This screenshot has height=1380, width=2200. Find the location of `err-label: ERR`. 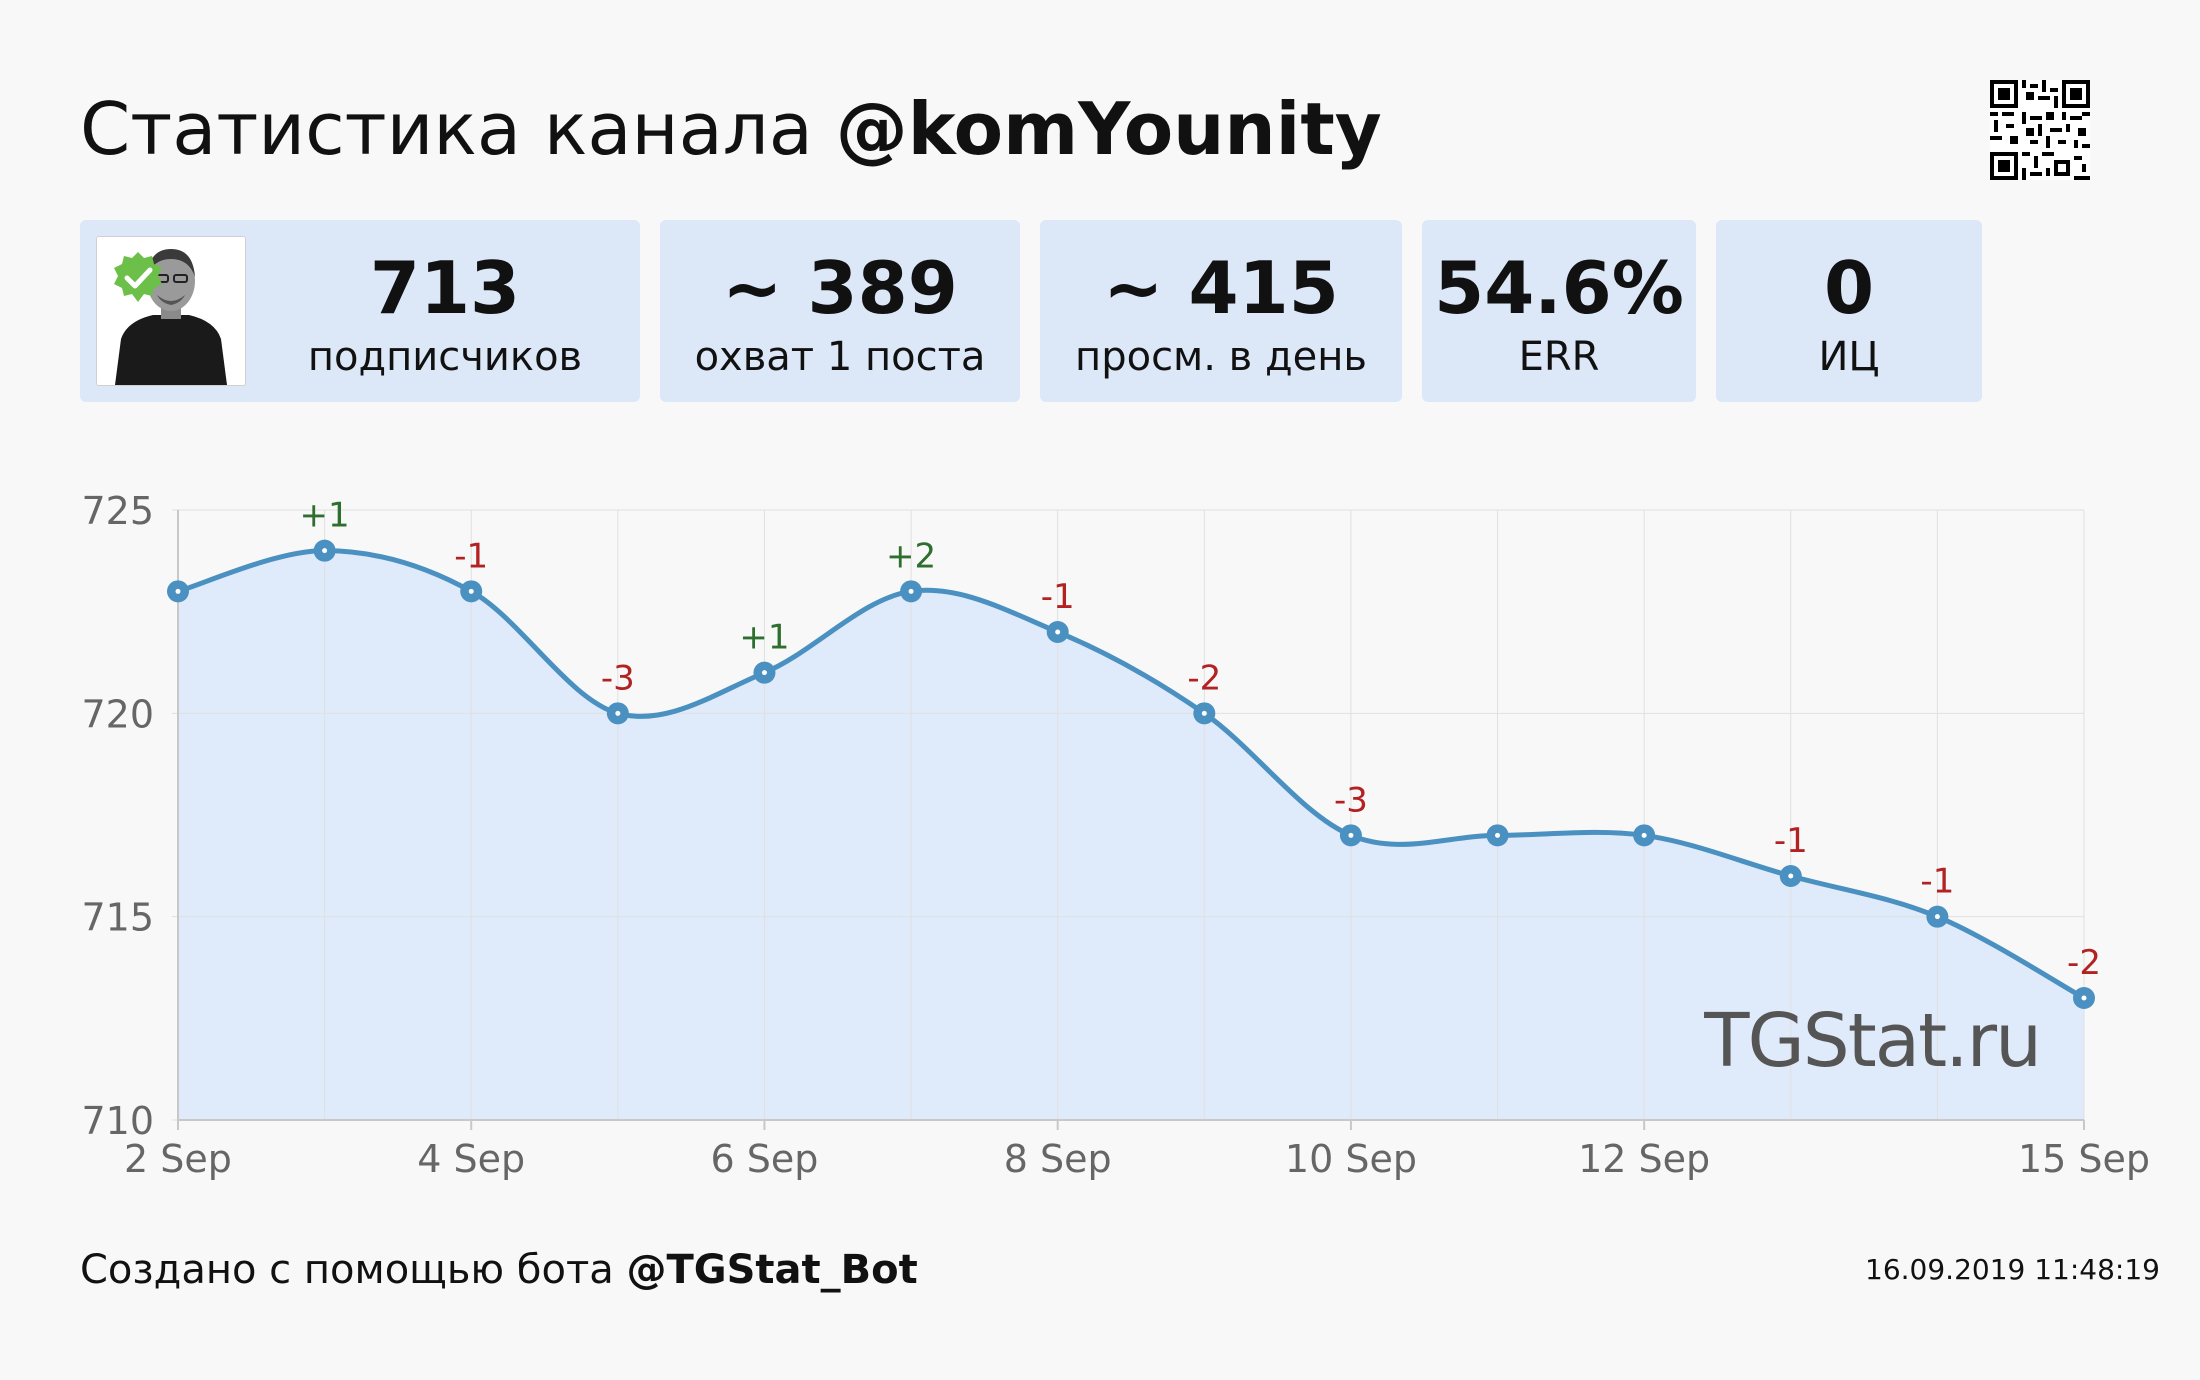

err-label: ERR is located at coordinates (1559, 357).